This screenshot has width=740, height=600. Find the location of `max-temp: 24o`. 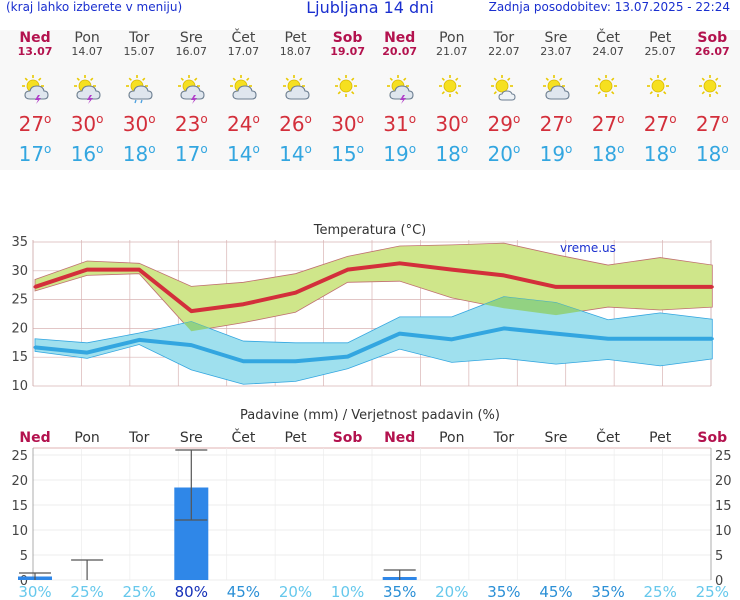

max-temp: 24o is located at coordinates (243, 124).